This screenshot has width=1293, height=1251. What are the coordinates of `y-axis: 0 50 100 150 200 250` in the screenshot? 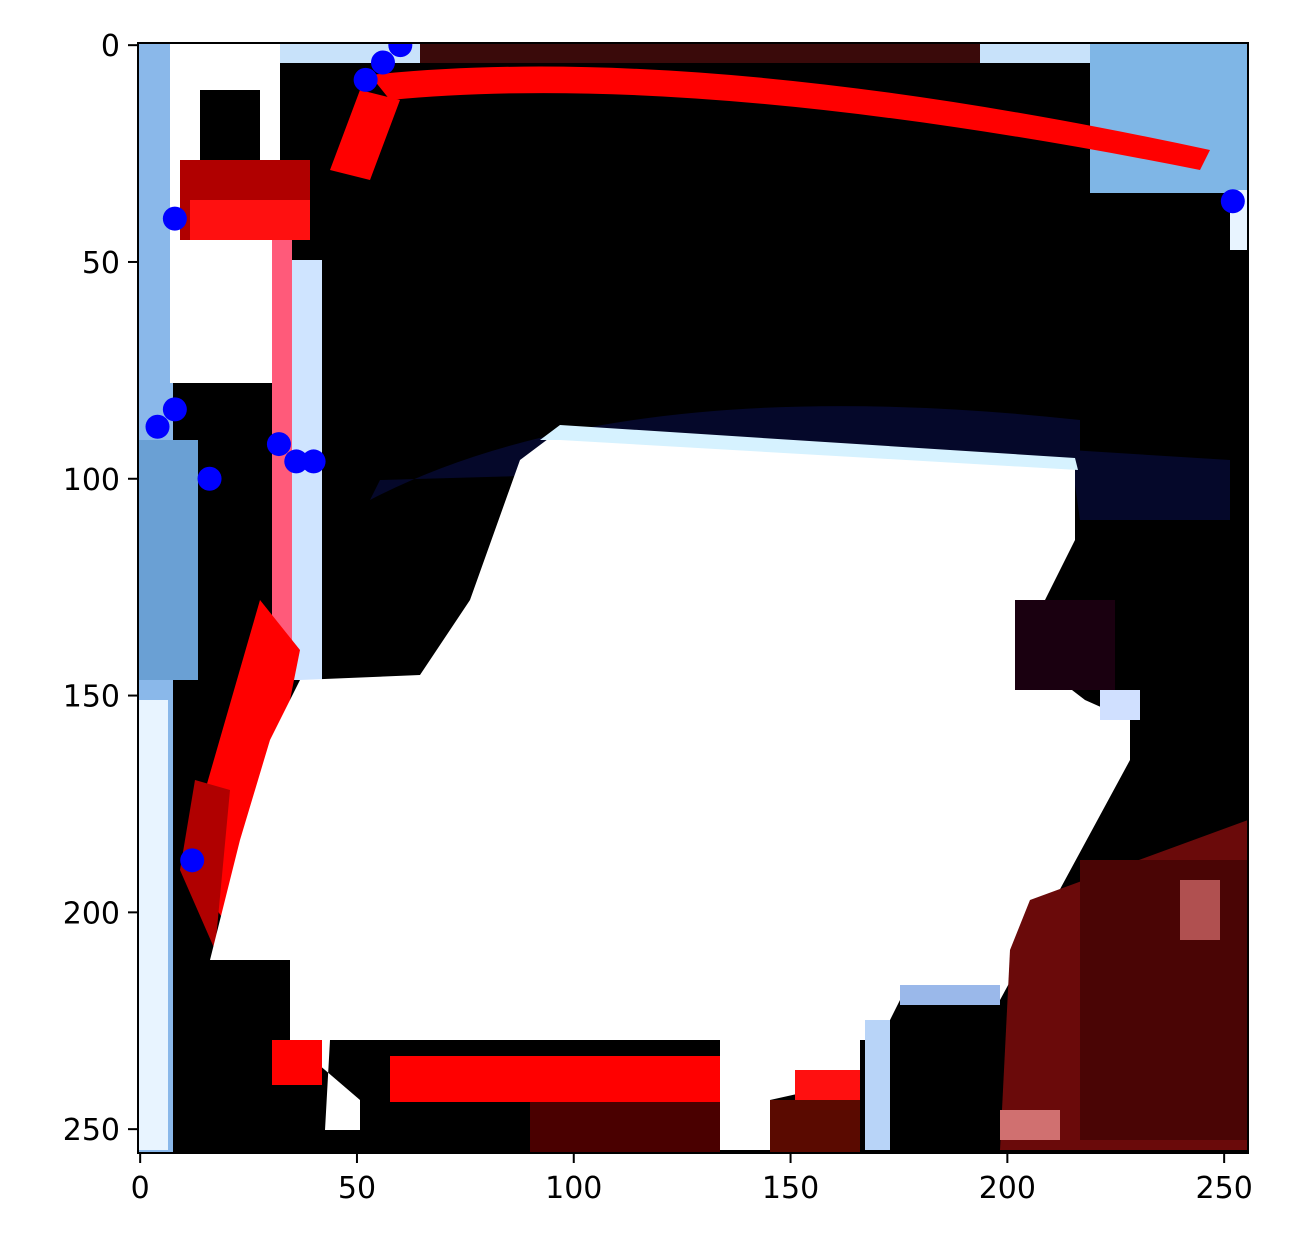 It's located at (100, 588).